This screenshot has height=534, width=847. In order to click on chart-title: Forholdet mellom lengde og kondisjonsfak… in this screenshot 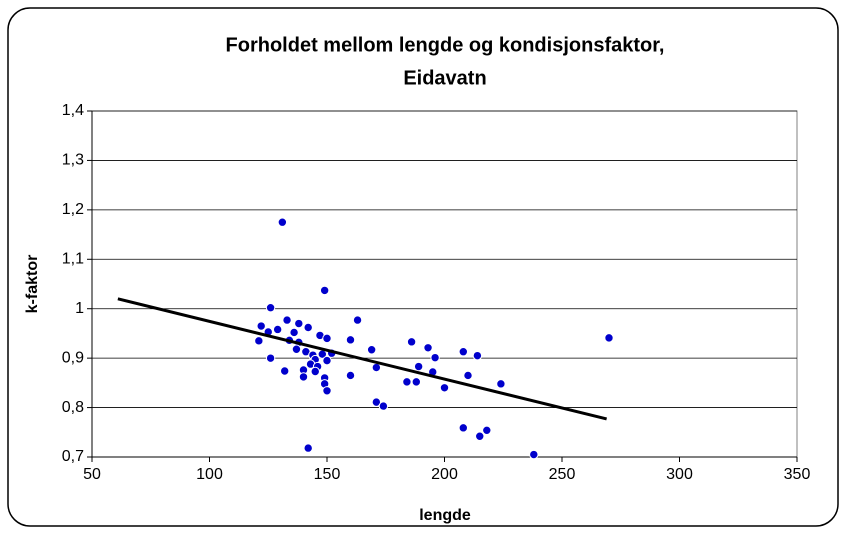, I will do `click(445, 45)`.